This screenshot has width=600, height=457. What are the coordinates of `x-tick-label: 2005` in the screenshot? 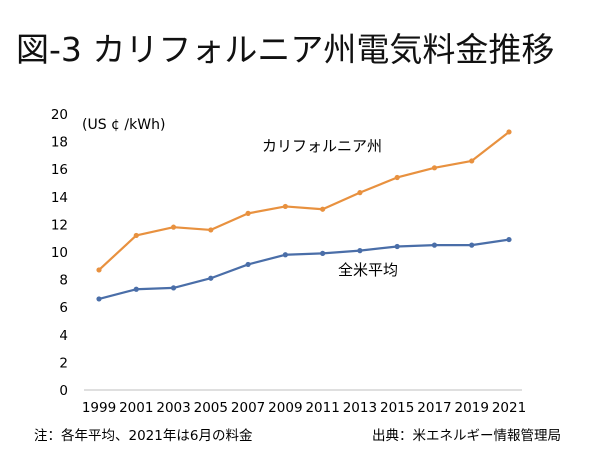 It's located at (211, 408).